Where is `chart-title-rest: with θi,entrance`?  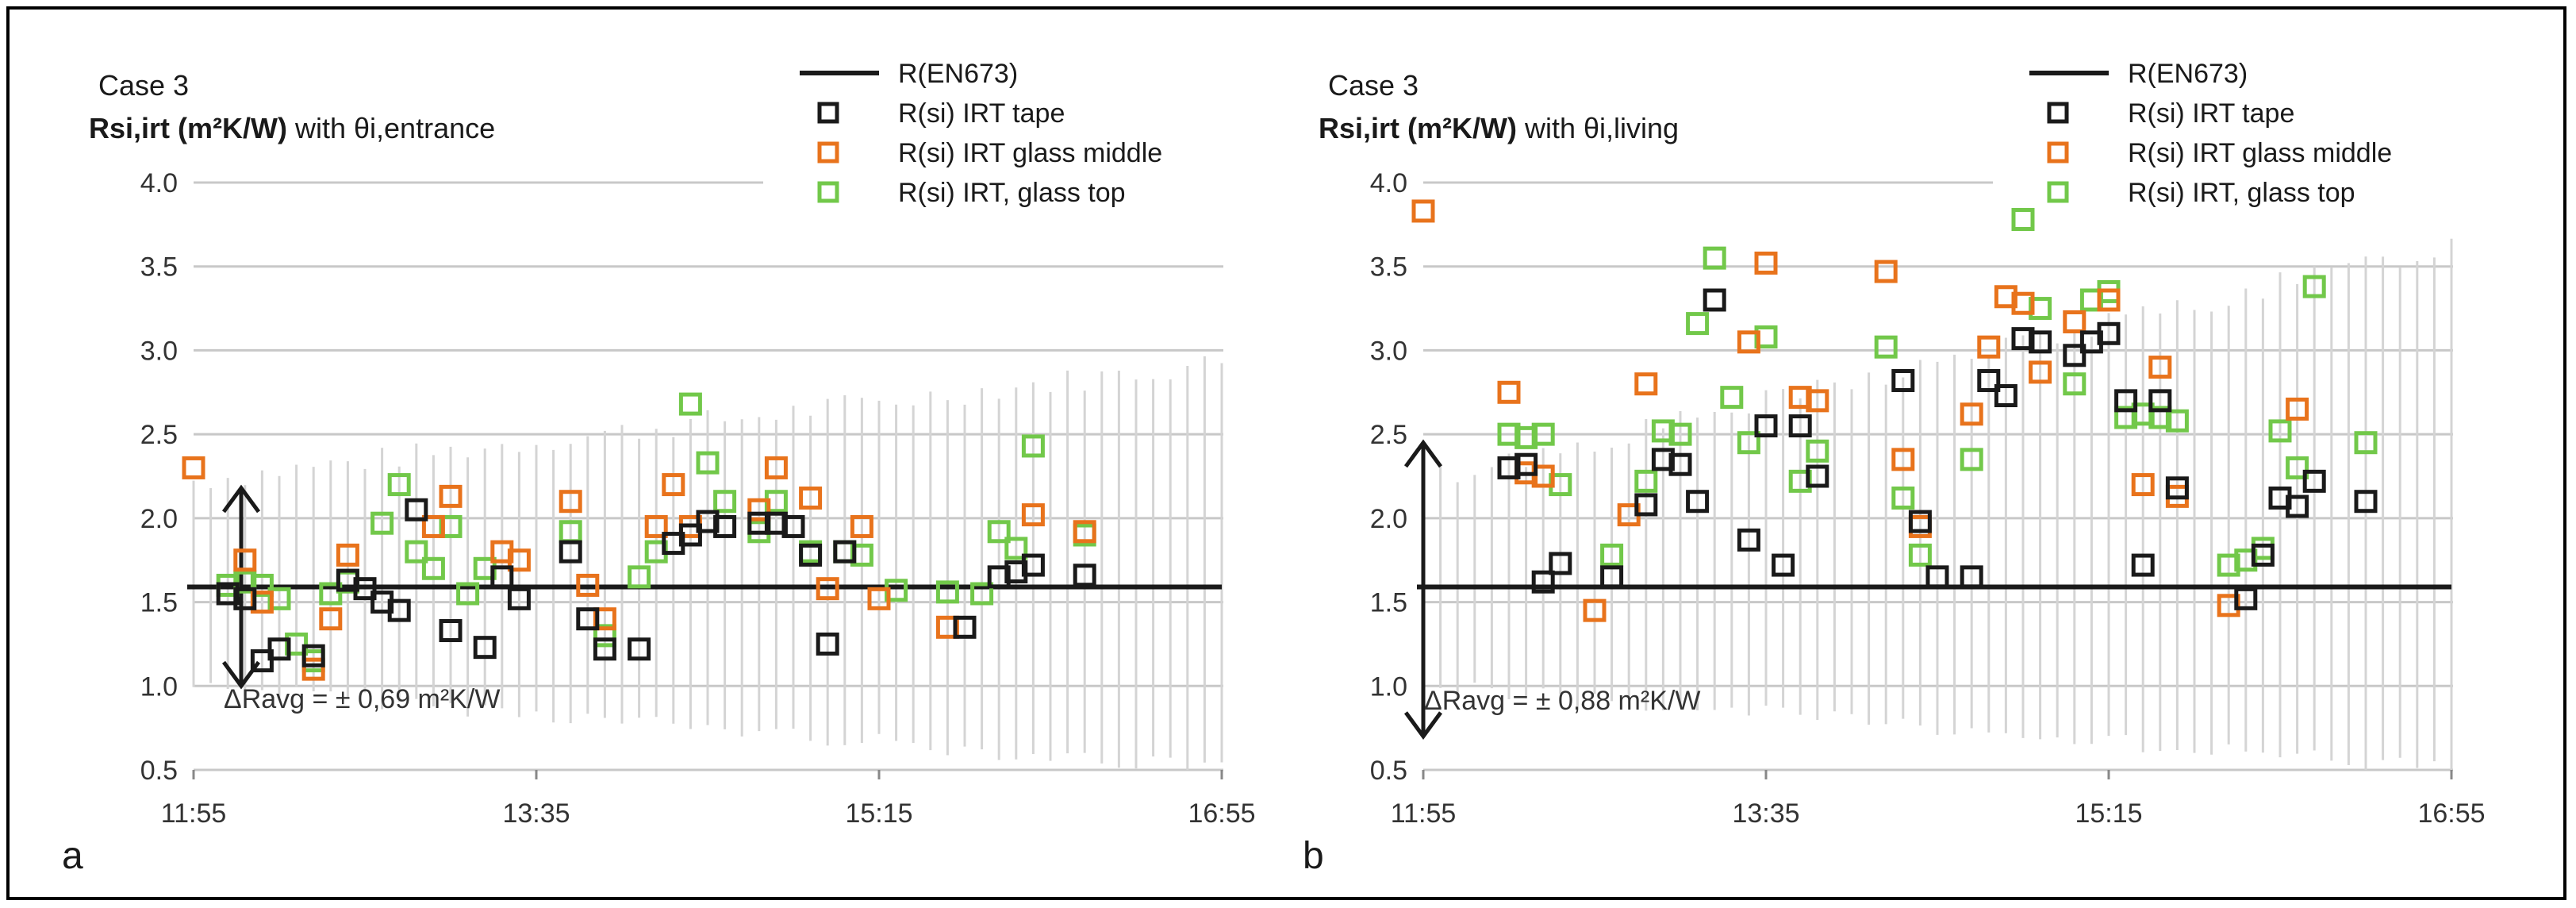
chart-title-rest: with θi,entrance is located at coordinates (391, 128).